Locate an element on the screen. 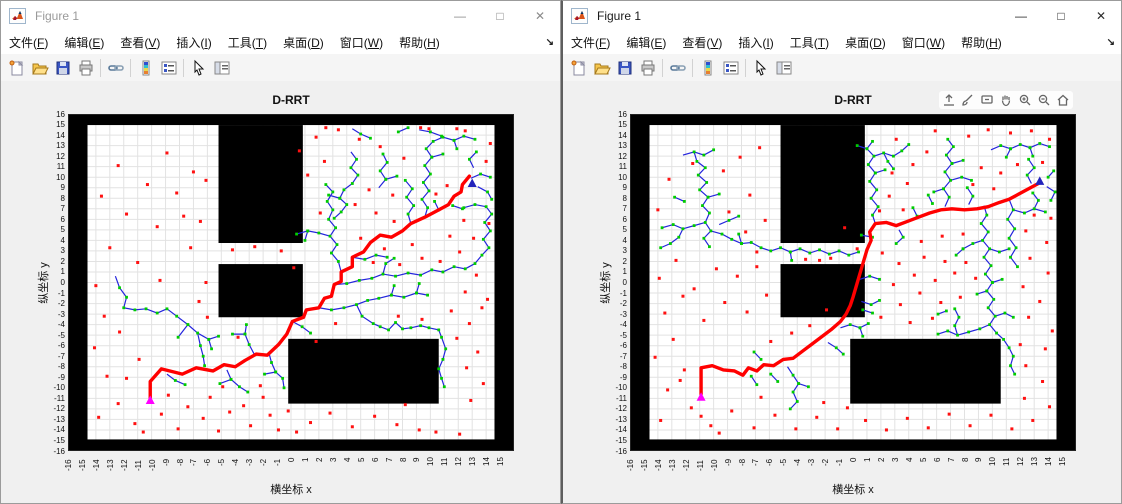  y-tick-label: 3 is located at coordinates (62, 251).